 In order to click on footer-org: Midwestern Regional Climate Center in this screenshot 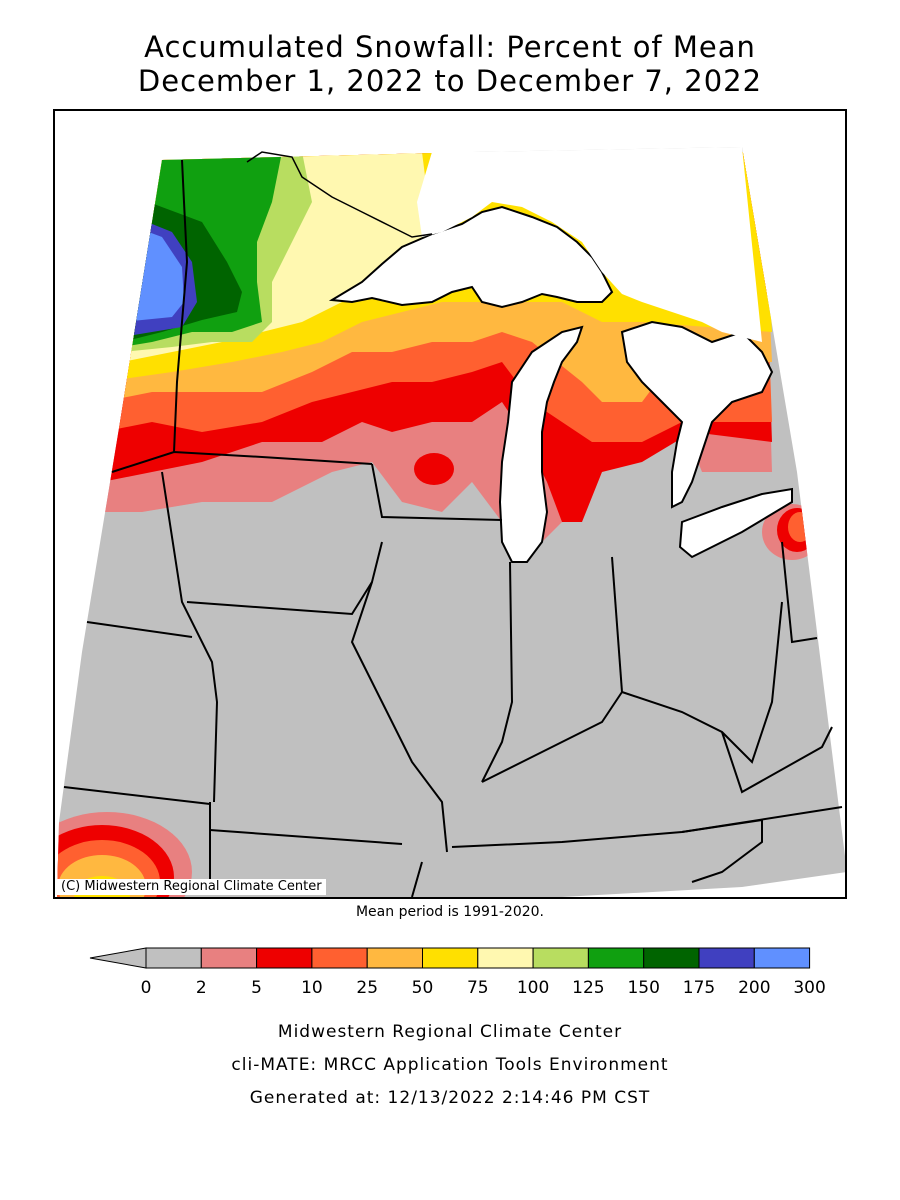, I will do `click(450, 1032)`.